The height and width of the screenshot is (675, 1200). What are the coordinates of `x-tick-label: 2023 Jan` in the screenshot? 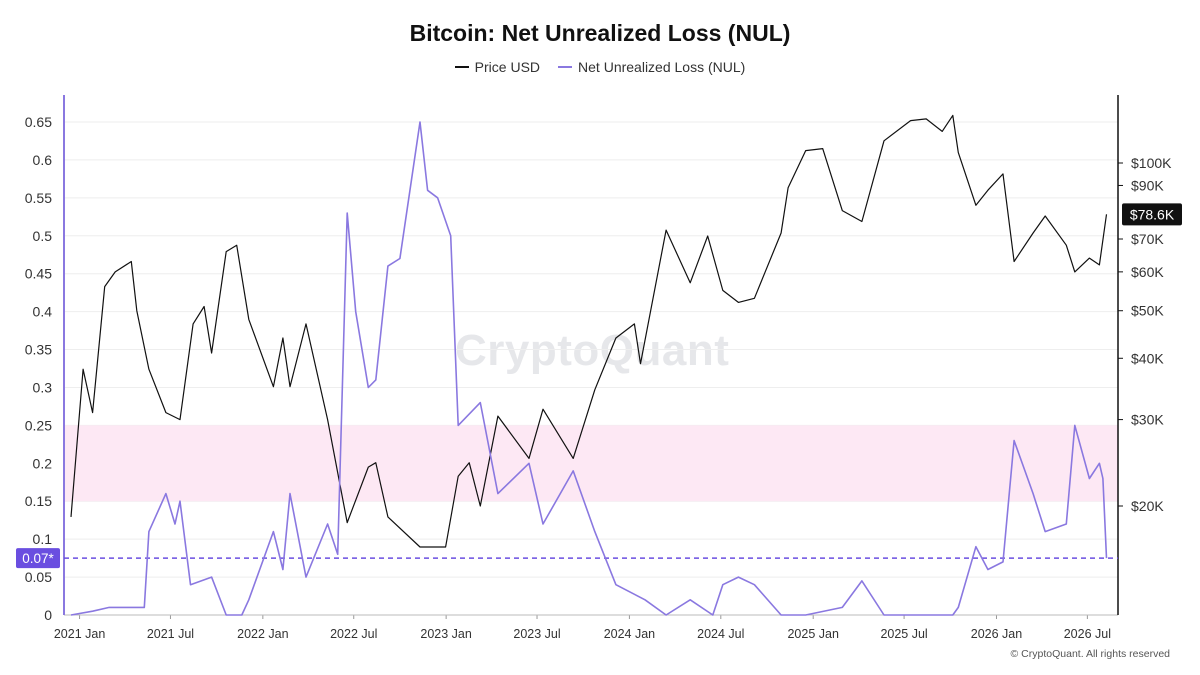 It's located at (445, 634).